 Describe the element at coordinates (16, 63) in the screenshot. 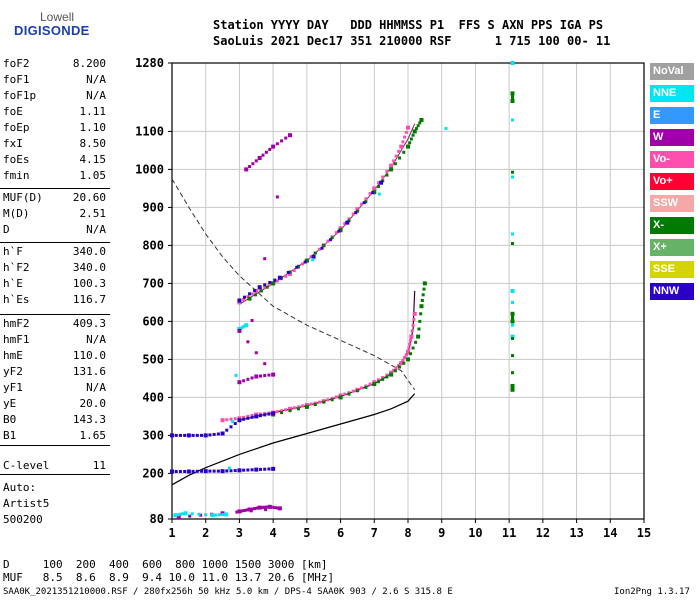

I see `param-label: foF2` at that location.